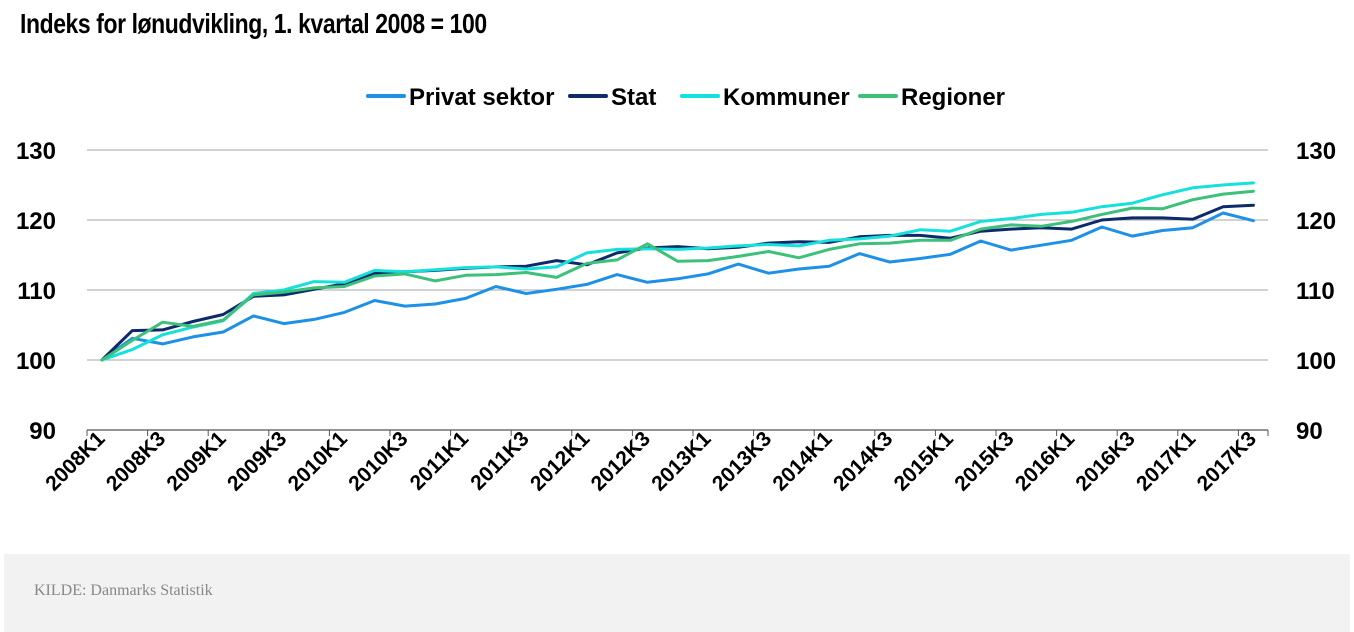 Image resolution: width=1354 pixels, height=632 pixels. Describe the element at coordinates (953, 97) in the screenshot. I see `legend-label: Regioner` at that location.